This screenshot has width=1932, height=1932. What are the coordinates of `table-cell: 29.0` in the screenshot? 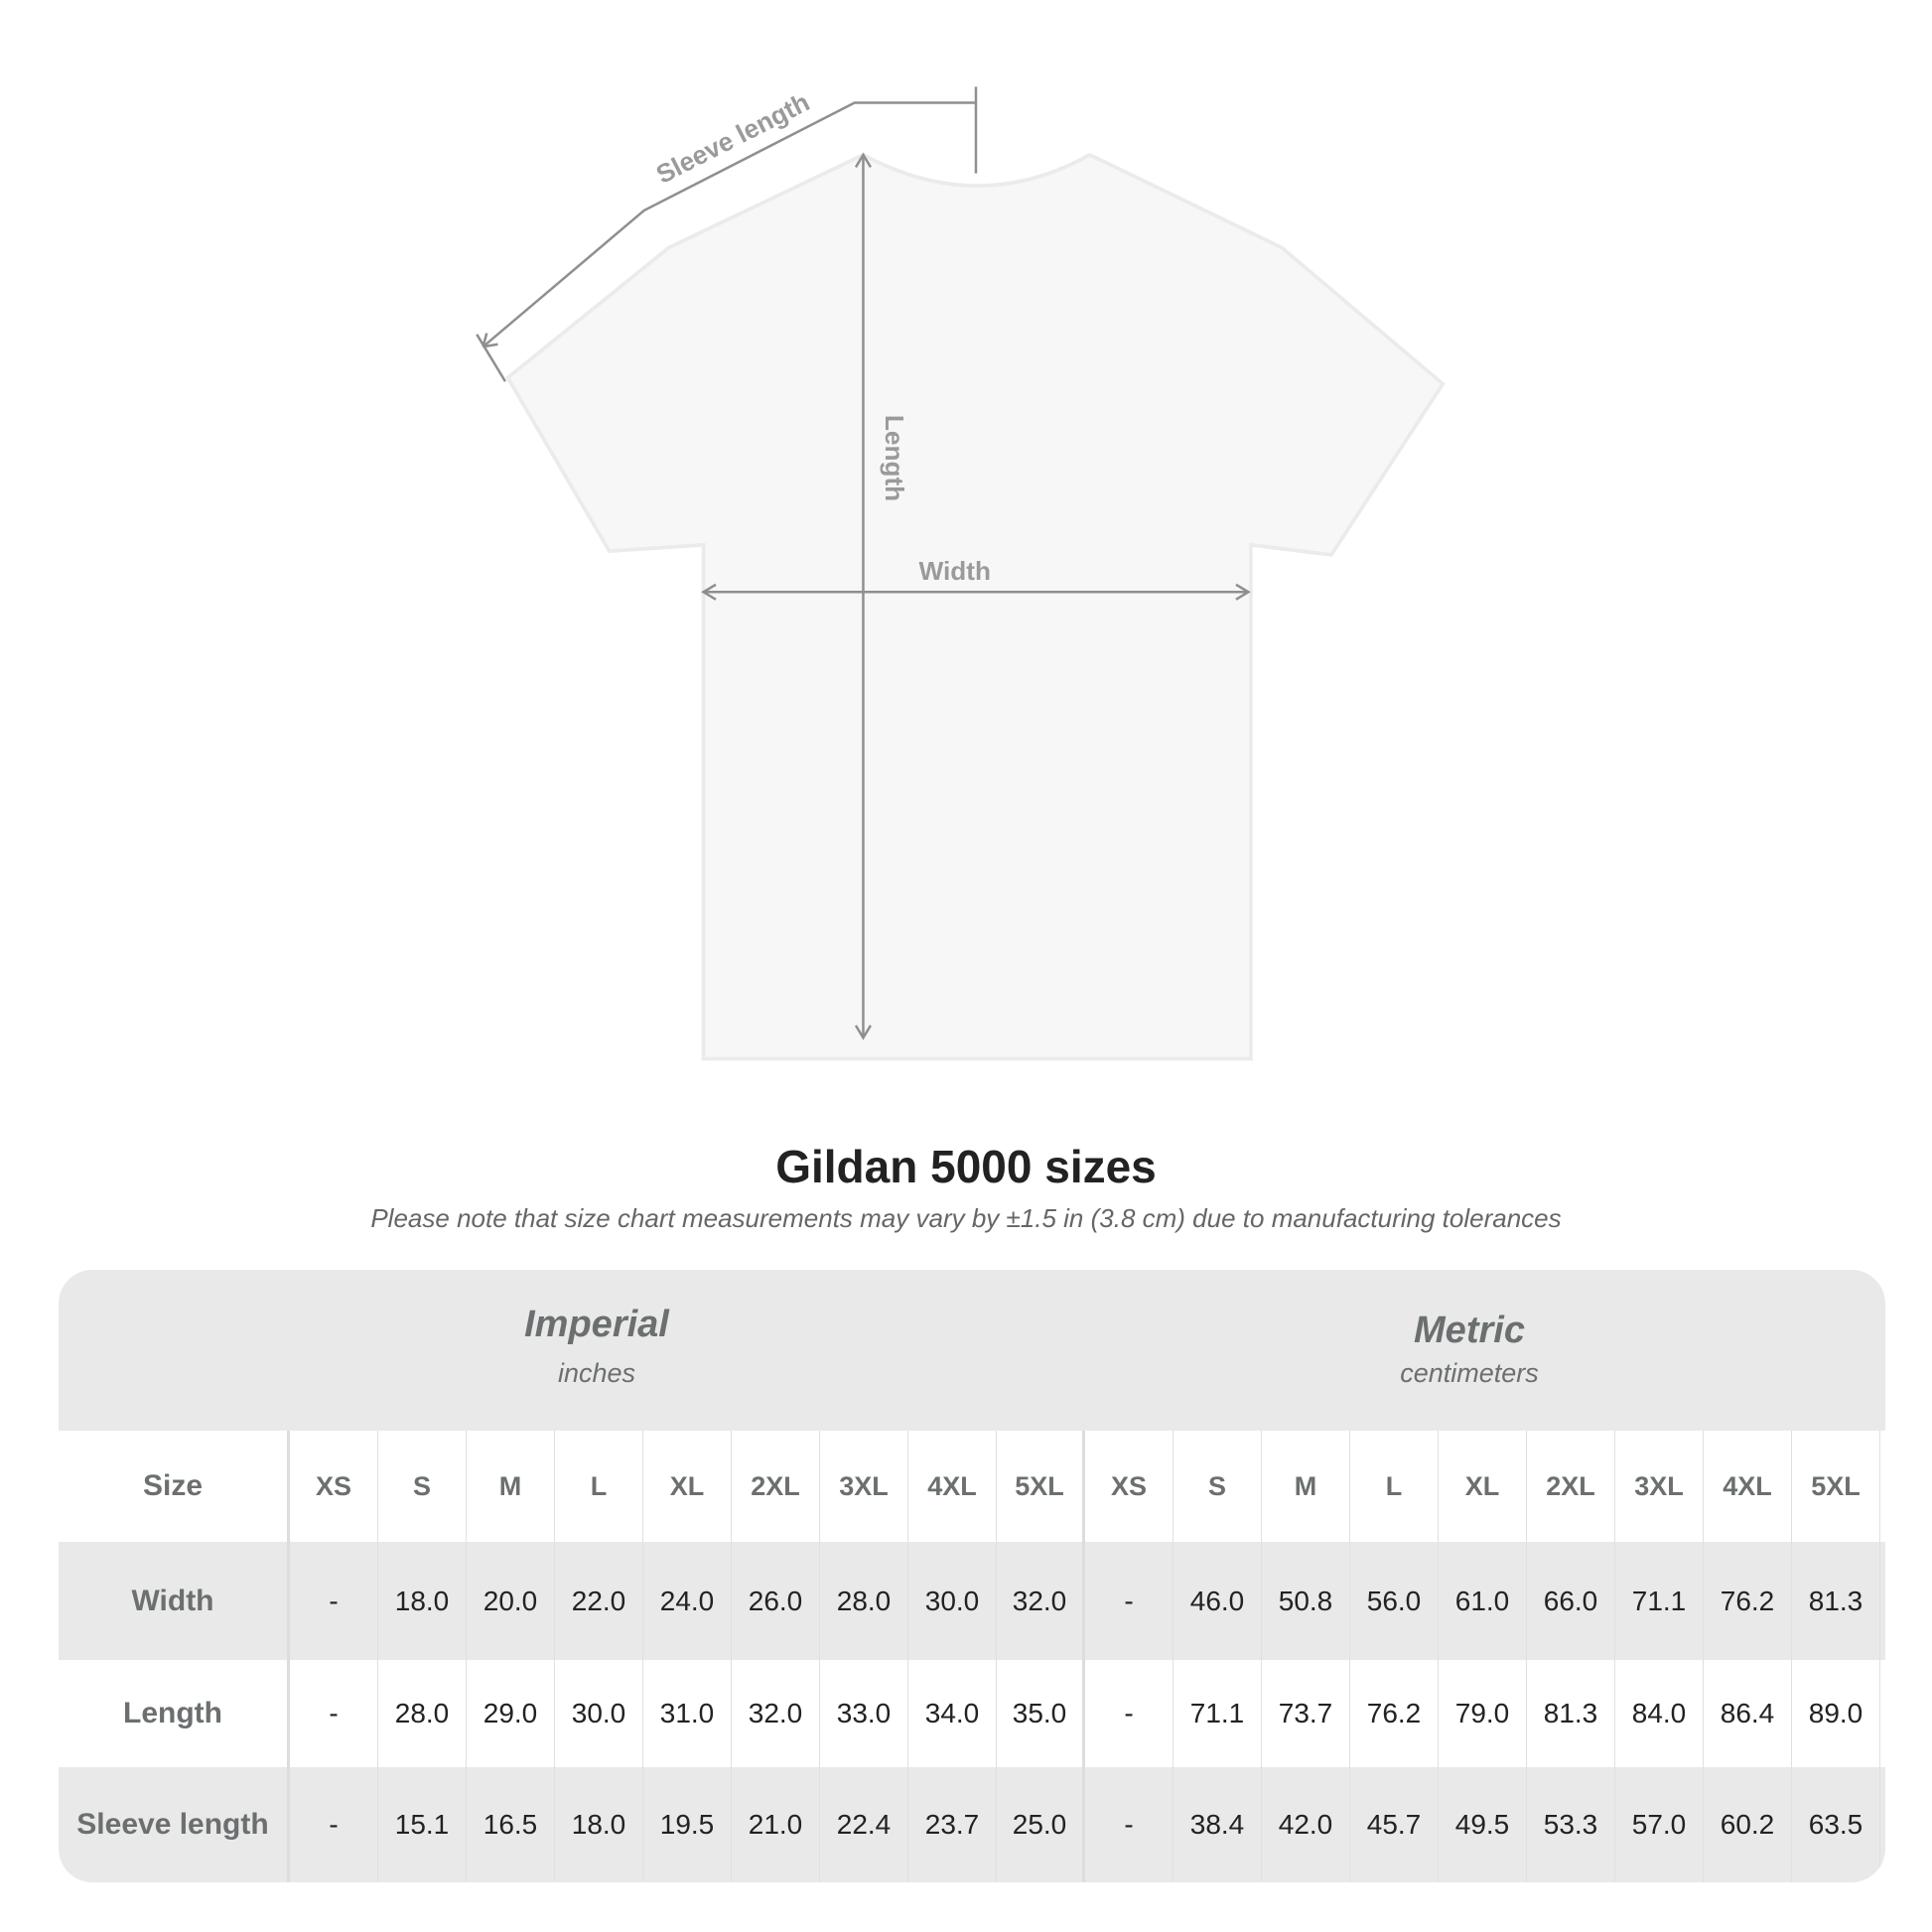 It's located at (511, 1714).